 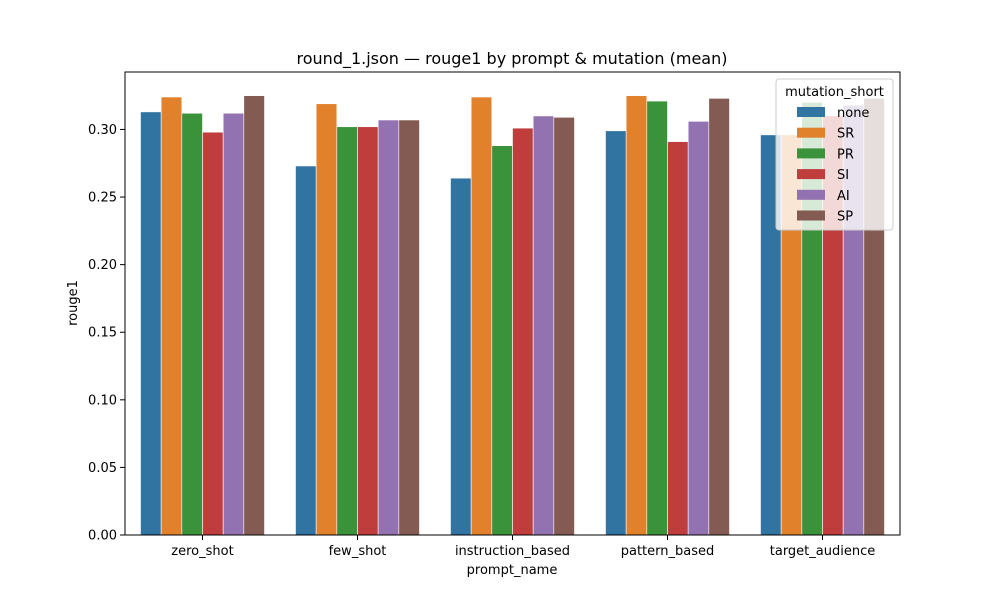 What do you see at coordinates (678, 338) in the screenshot?
I see `bar-si-pattern_based` at bounding box center [678, 338].